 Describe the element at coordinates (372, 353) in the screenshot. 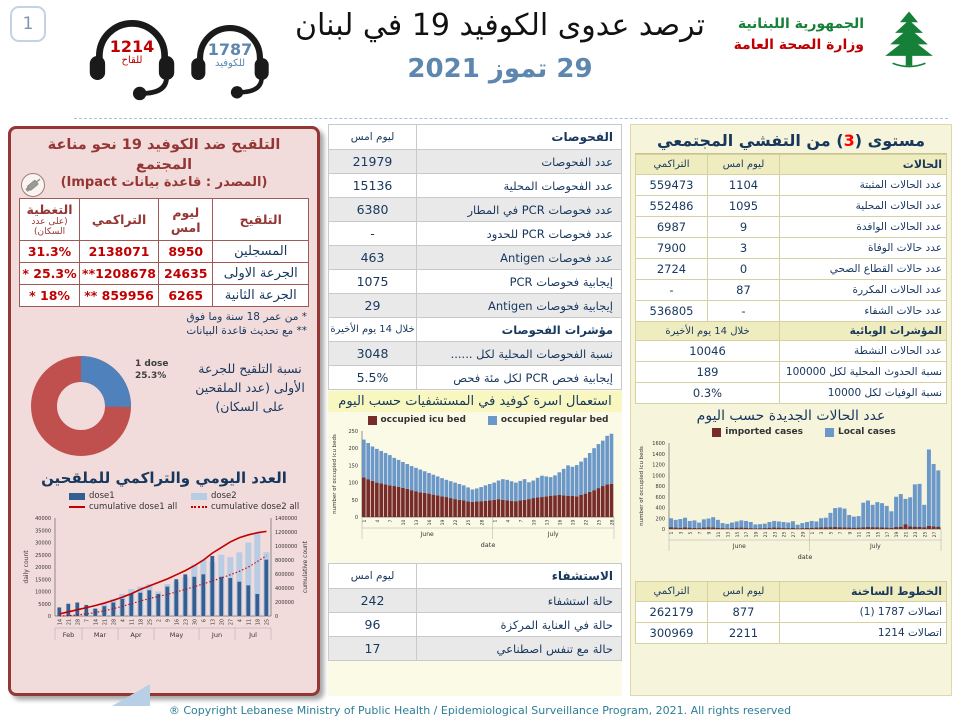

I see `row-value: 3048` at that location.